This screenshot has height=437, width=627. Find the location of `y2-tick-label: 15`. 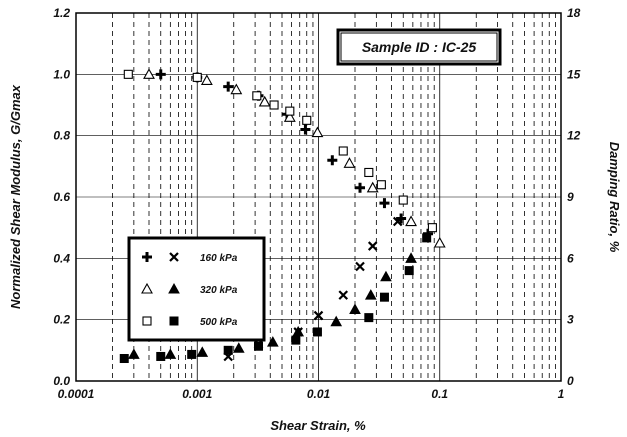

y2-tick-label: 15 is located at coordinates (574, 74).